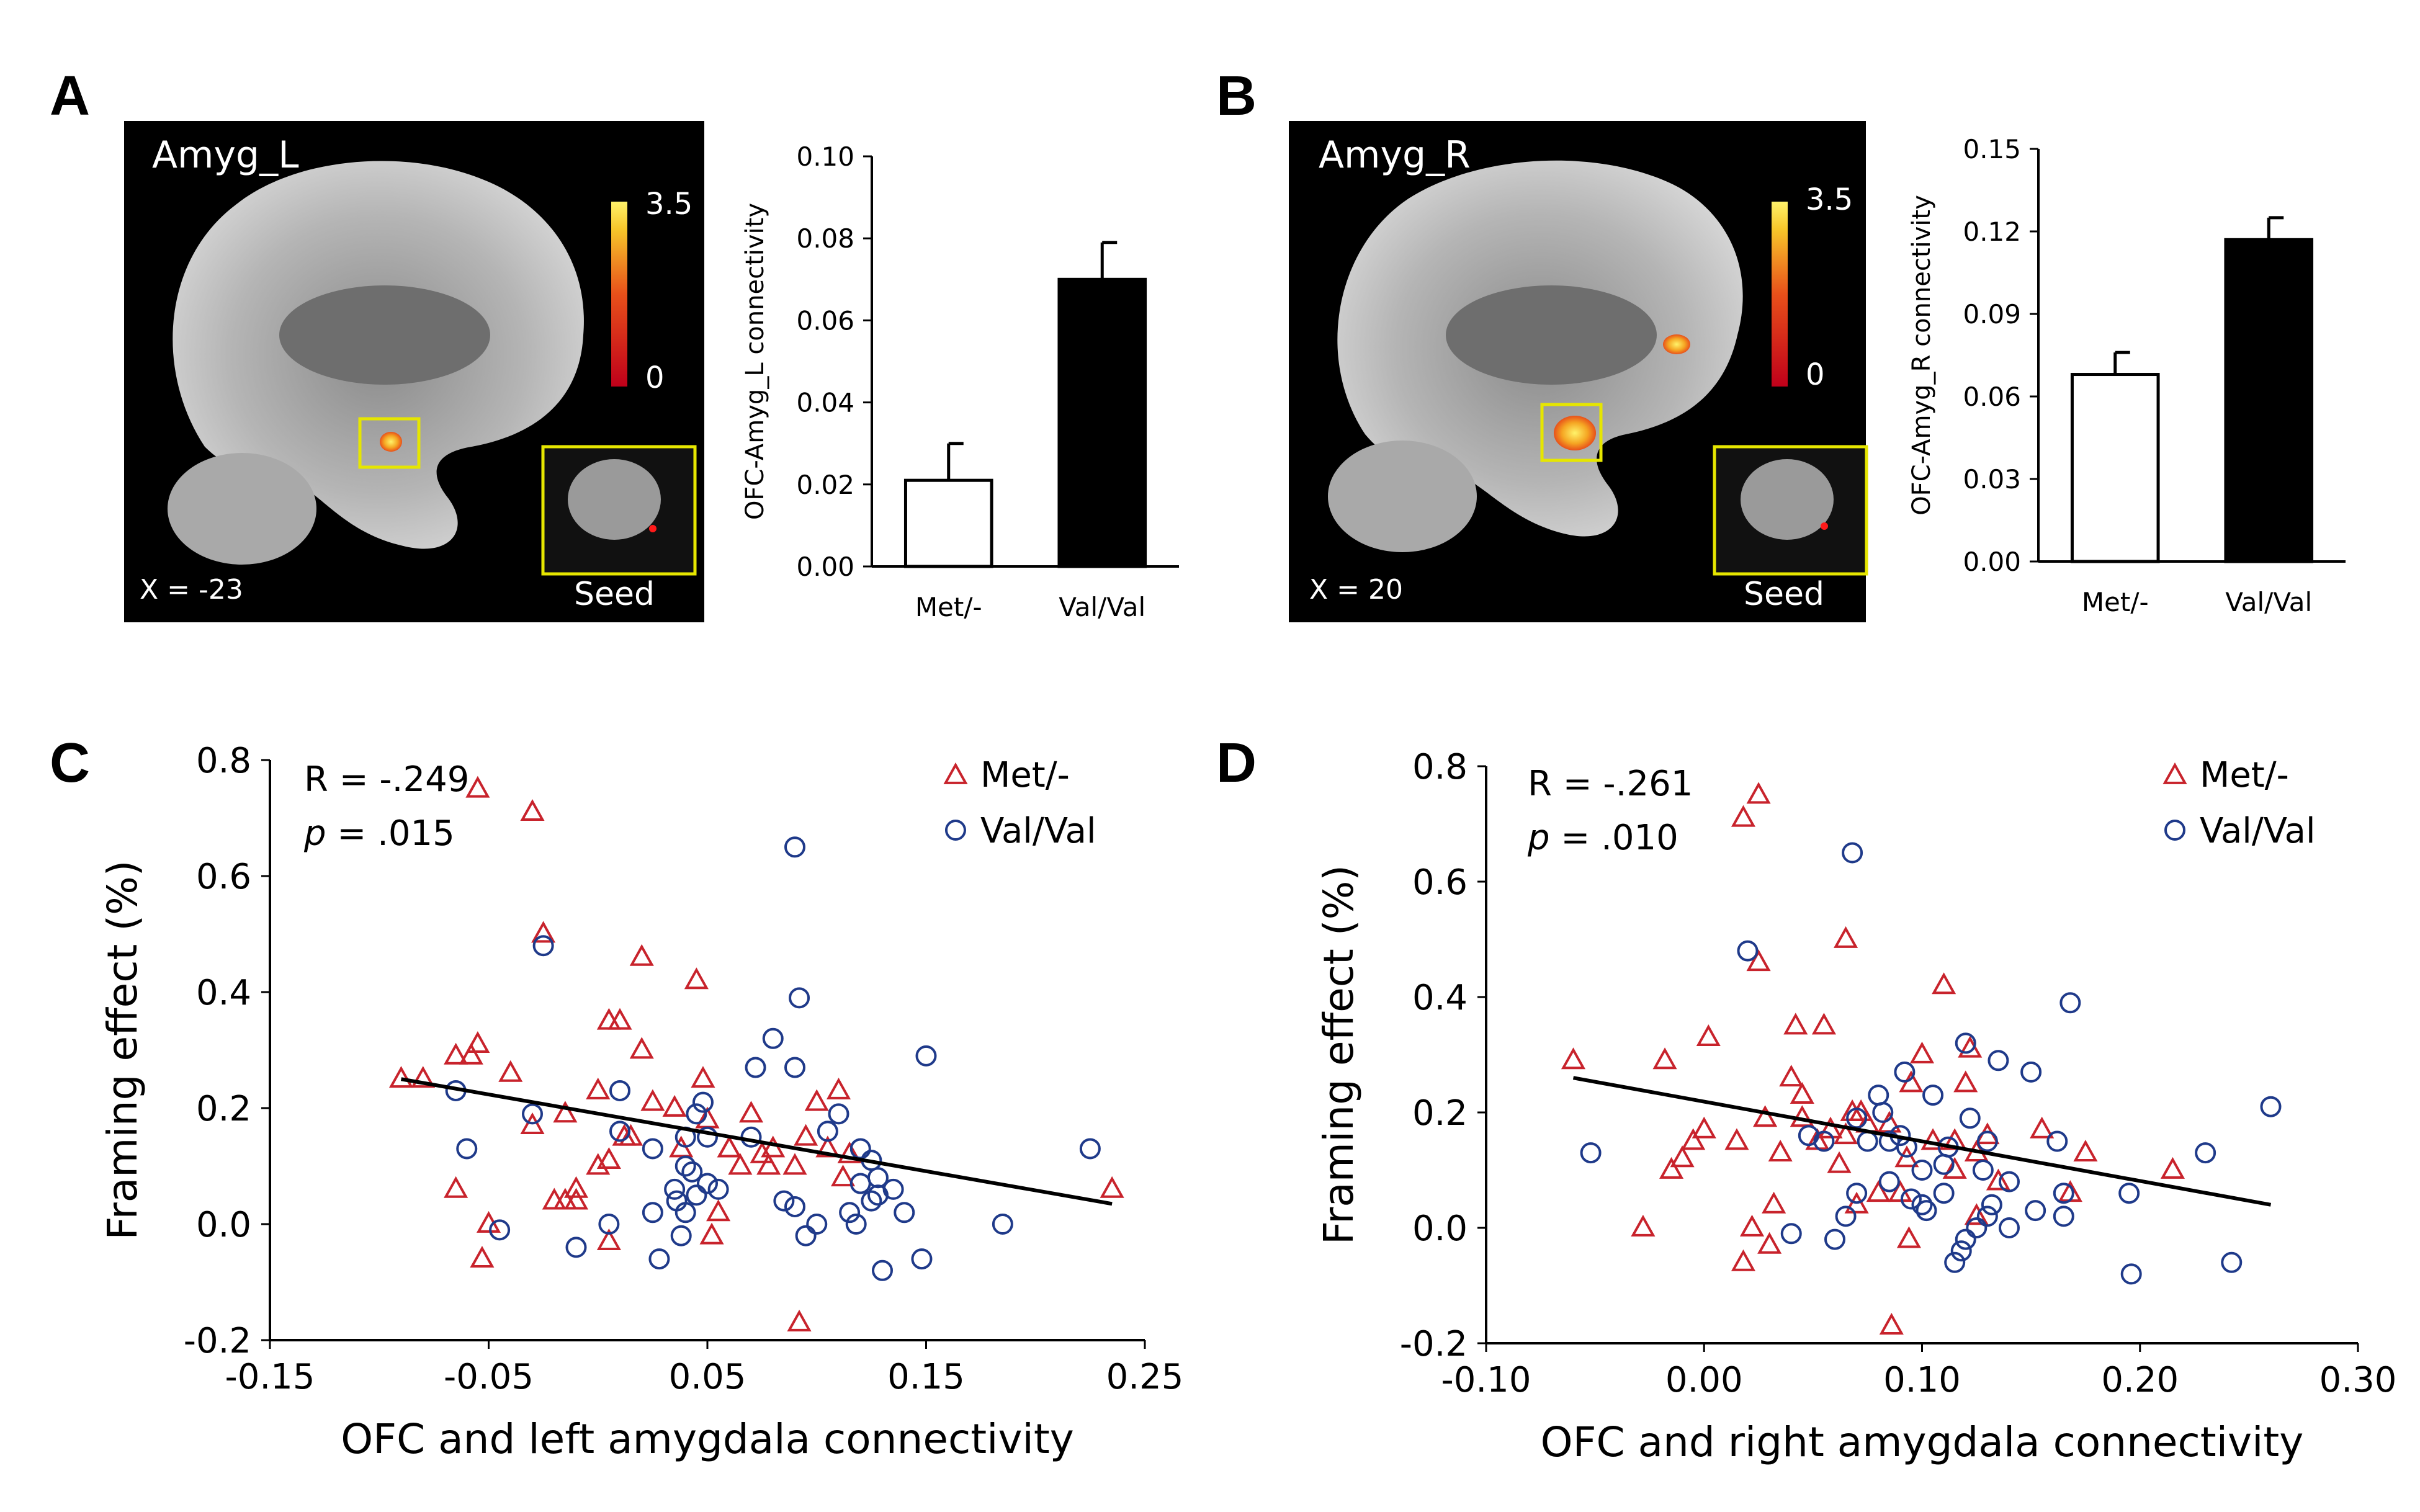  I want to click on y-tick-label: 0.12, so click(1992, 232).